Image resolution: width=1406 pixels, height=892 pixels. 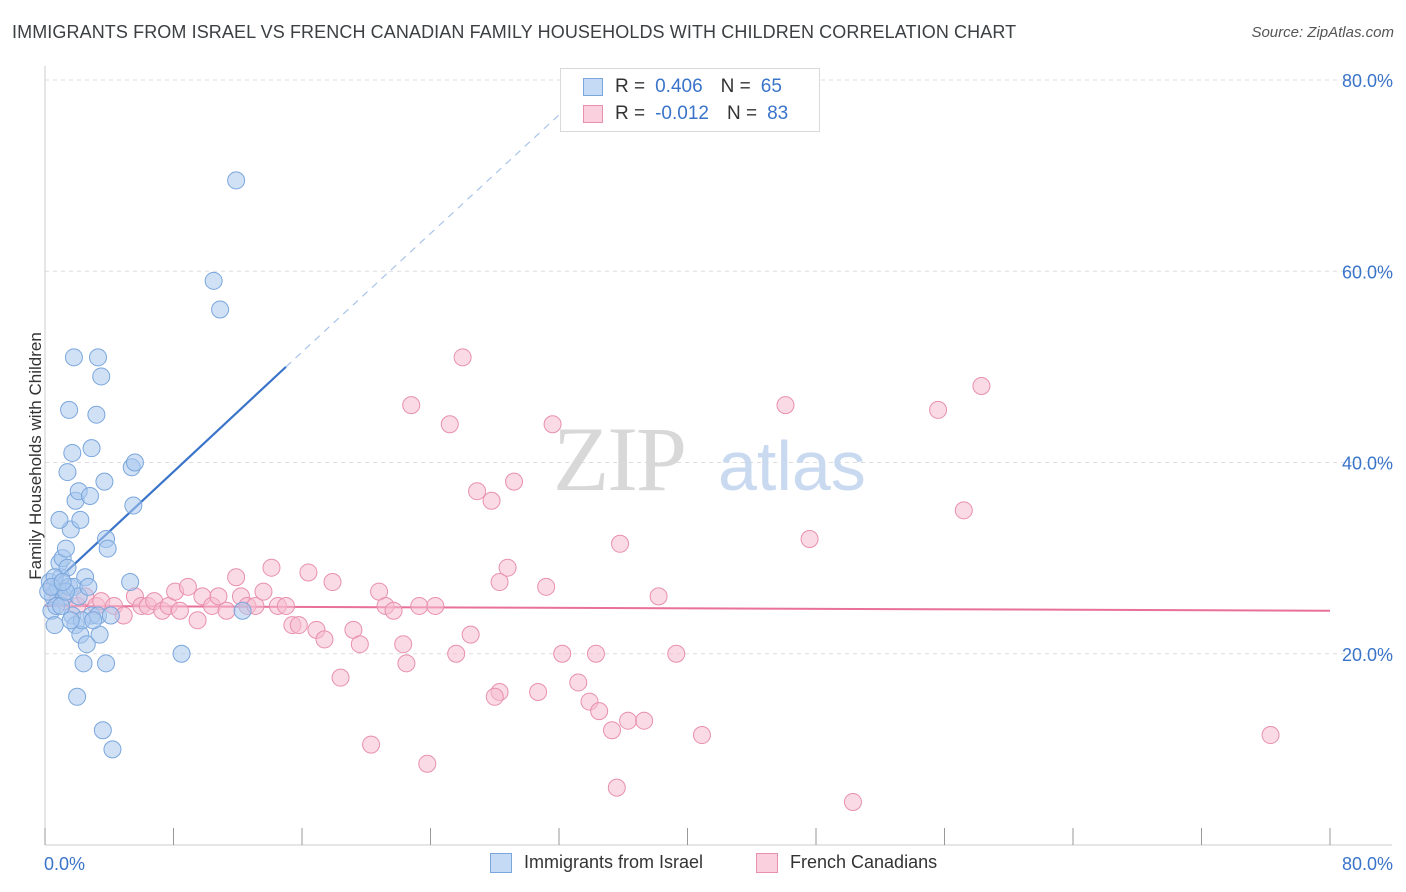 I want to click on correlation-legend: R = 0.406 N = 65 R = -0.012 N = 83, so click(x=690, y=100).